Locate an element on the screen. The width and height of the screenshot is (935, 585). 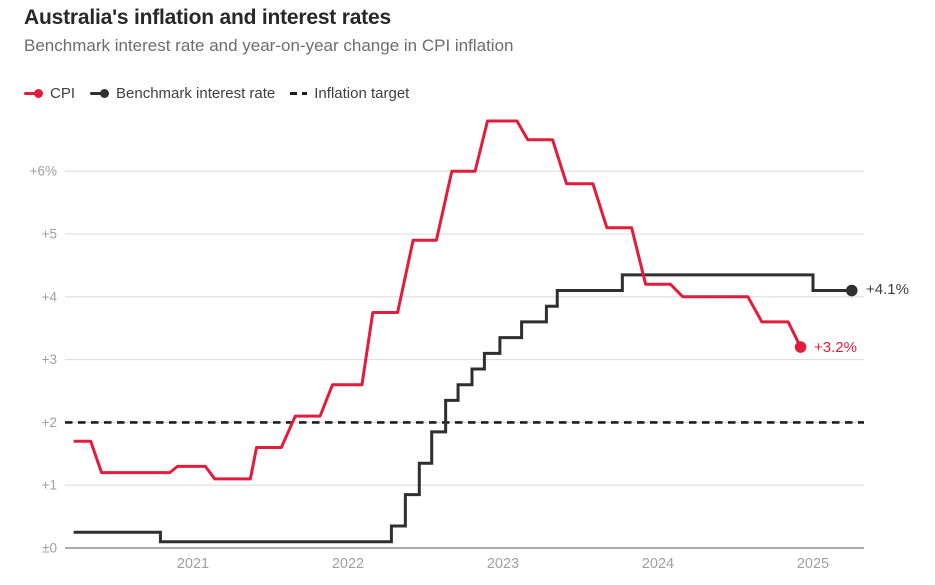
legend-item-cpi: CPI is located at coordinates (49, 93).